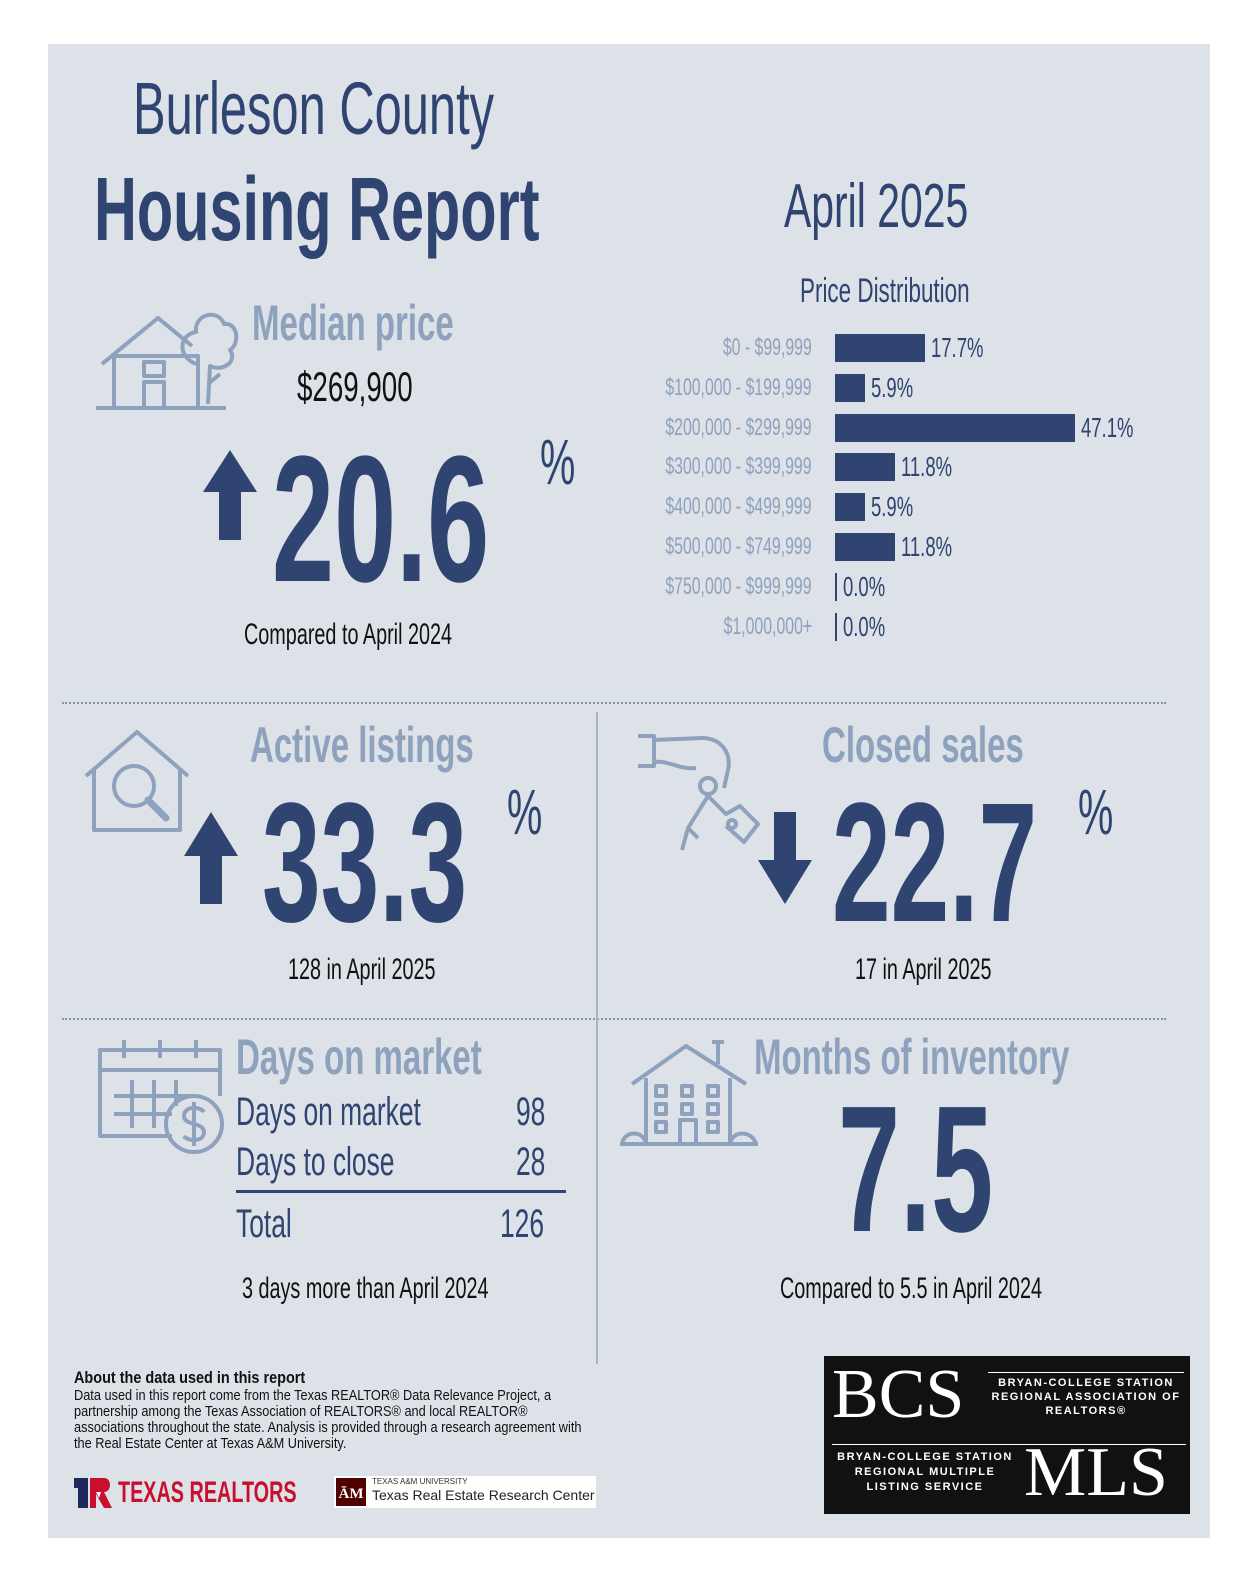  Describe the element at coordinates (912, 1057) in the screenshot. I see `months-inventory-label: Months of inventory` at that location.